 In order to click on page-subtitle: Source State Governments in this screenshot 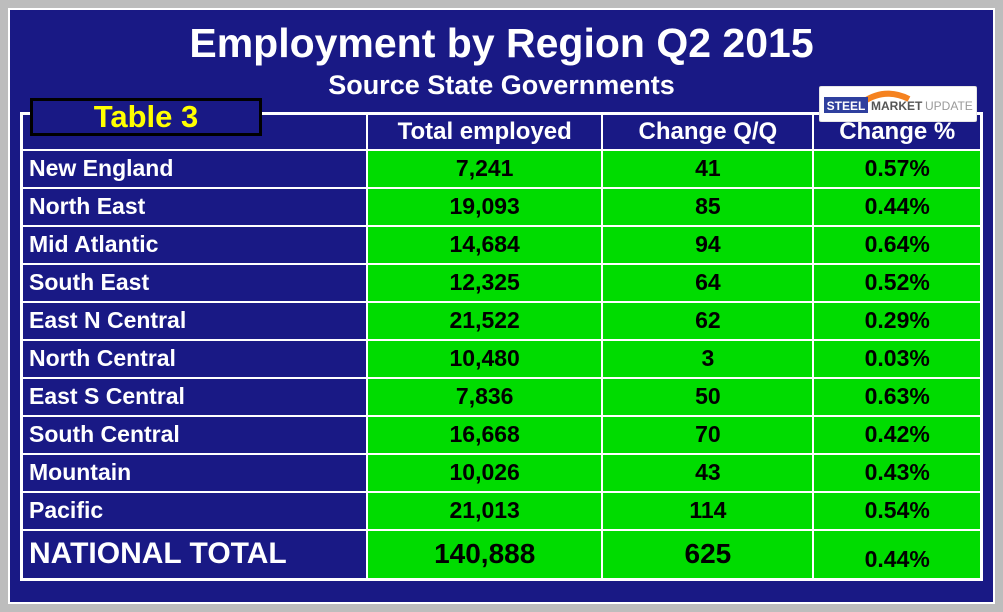, I will do `click(501, 85)`.